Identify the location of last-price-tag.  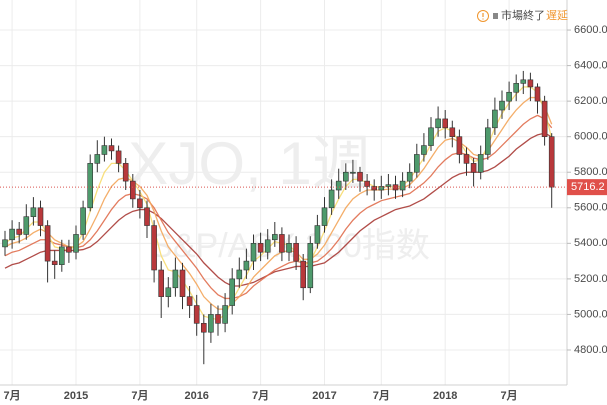
(587, 187).